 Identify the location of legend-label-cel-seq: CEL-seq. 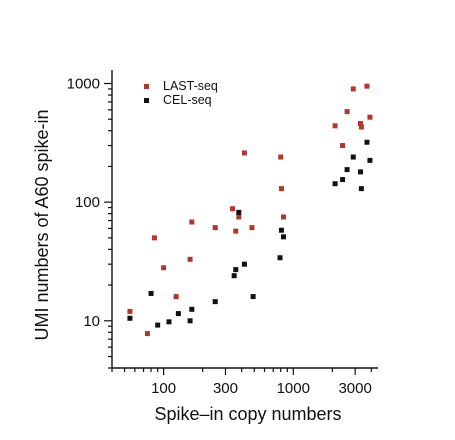
(187, 100).